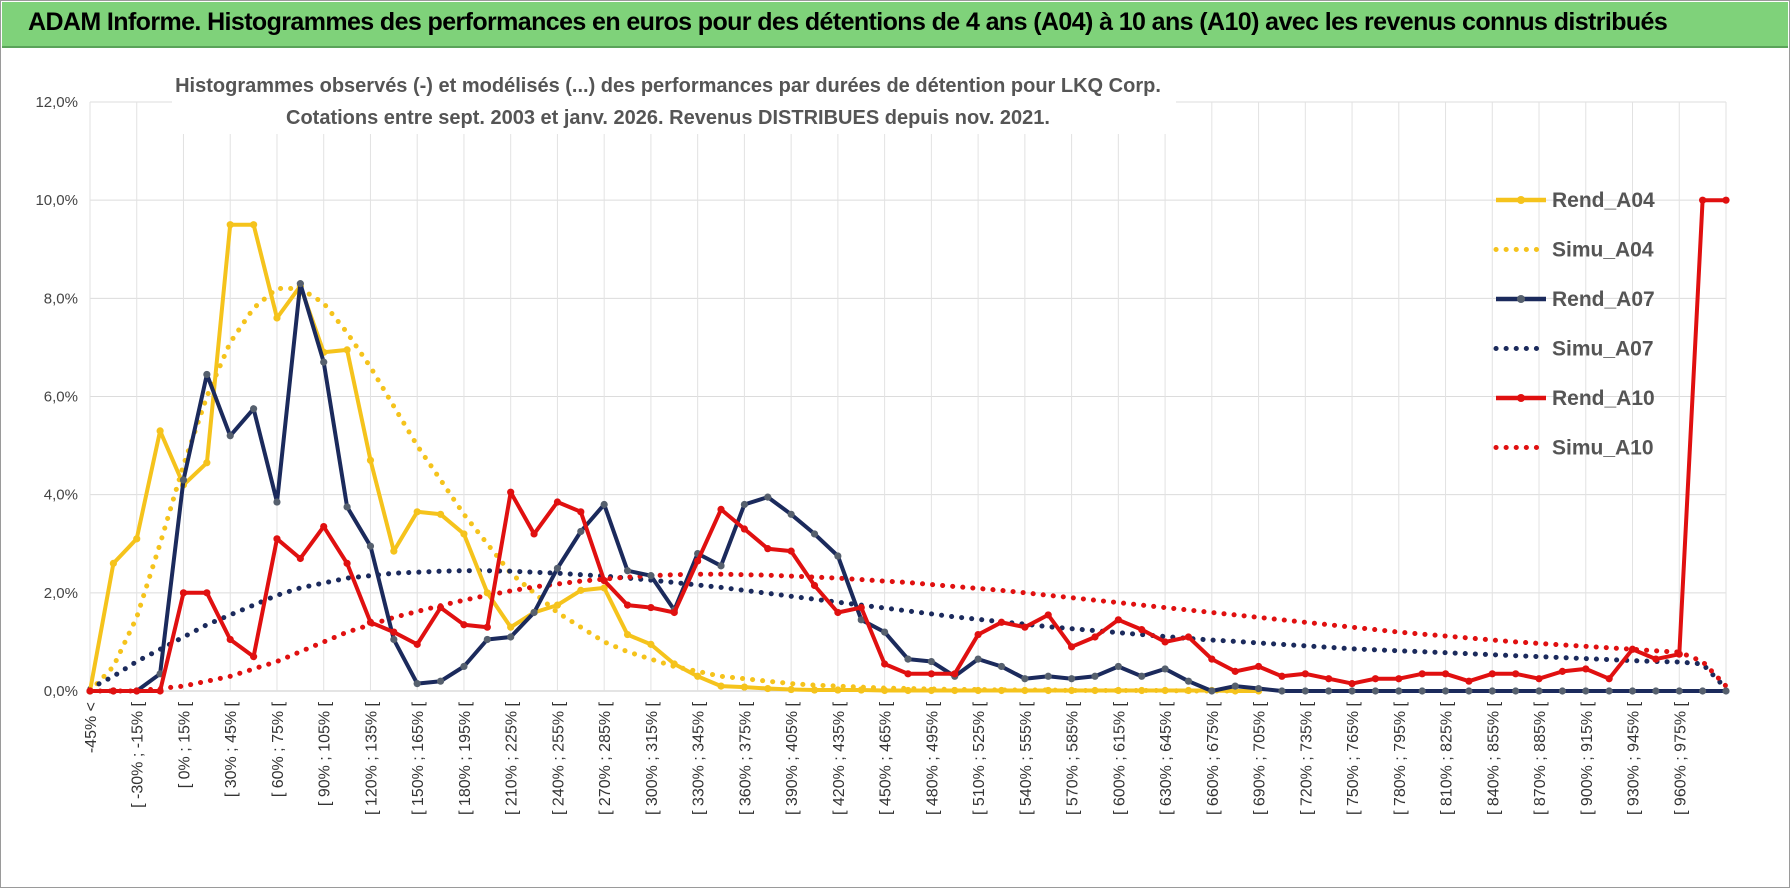 Image resolution: width=1790 pixels, height=888 pixels. What do you see at coordinates (1573, 448) in the screenshot?
I see `legend-item-simu-a10: Simu_A10` at bounding box center [1573, 448].